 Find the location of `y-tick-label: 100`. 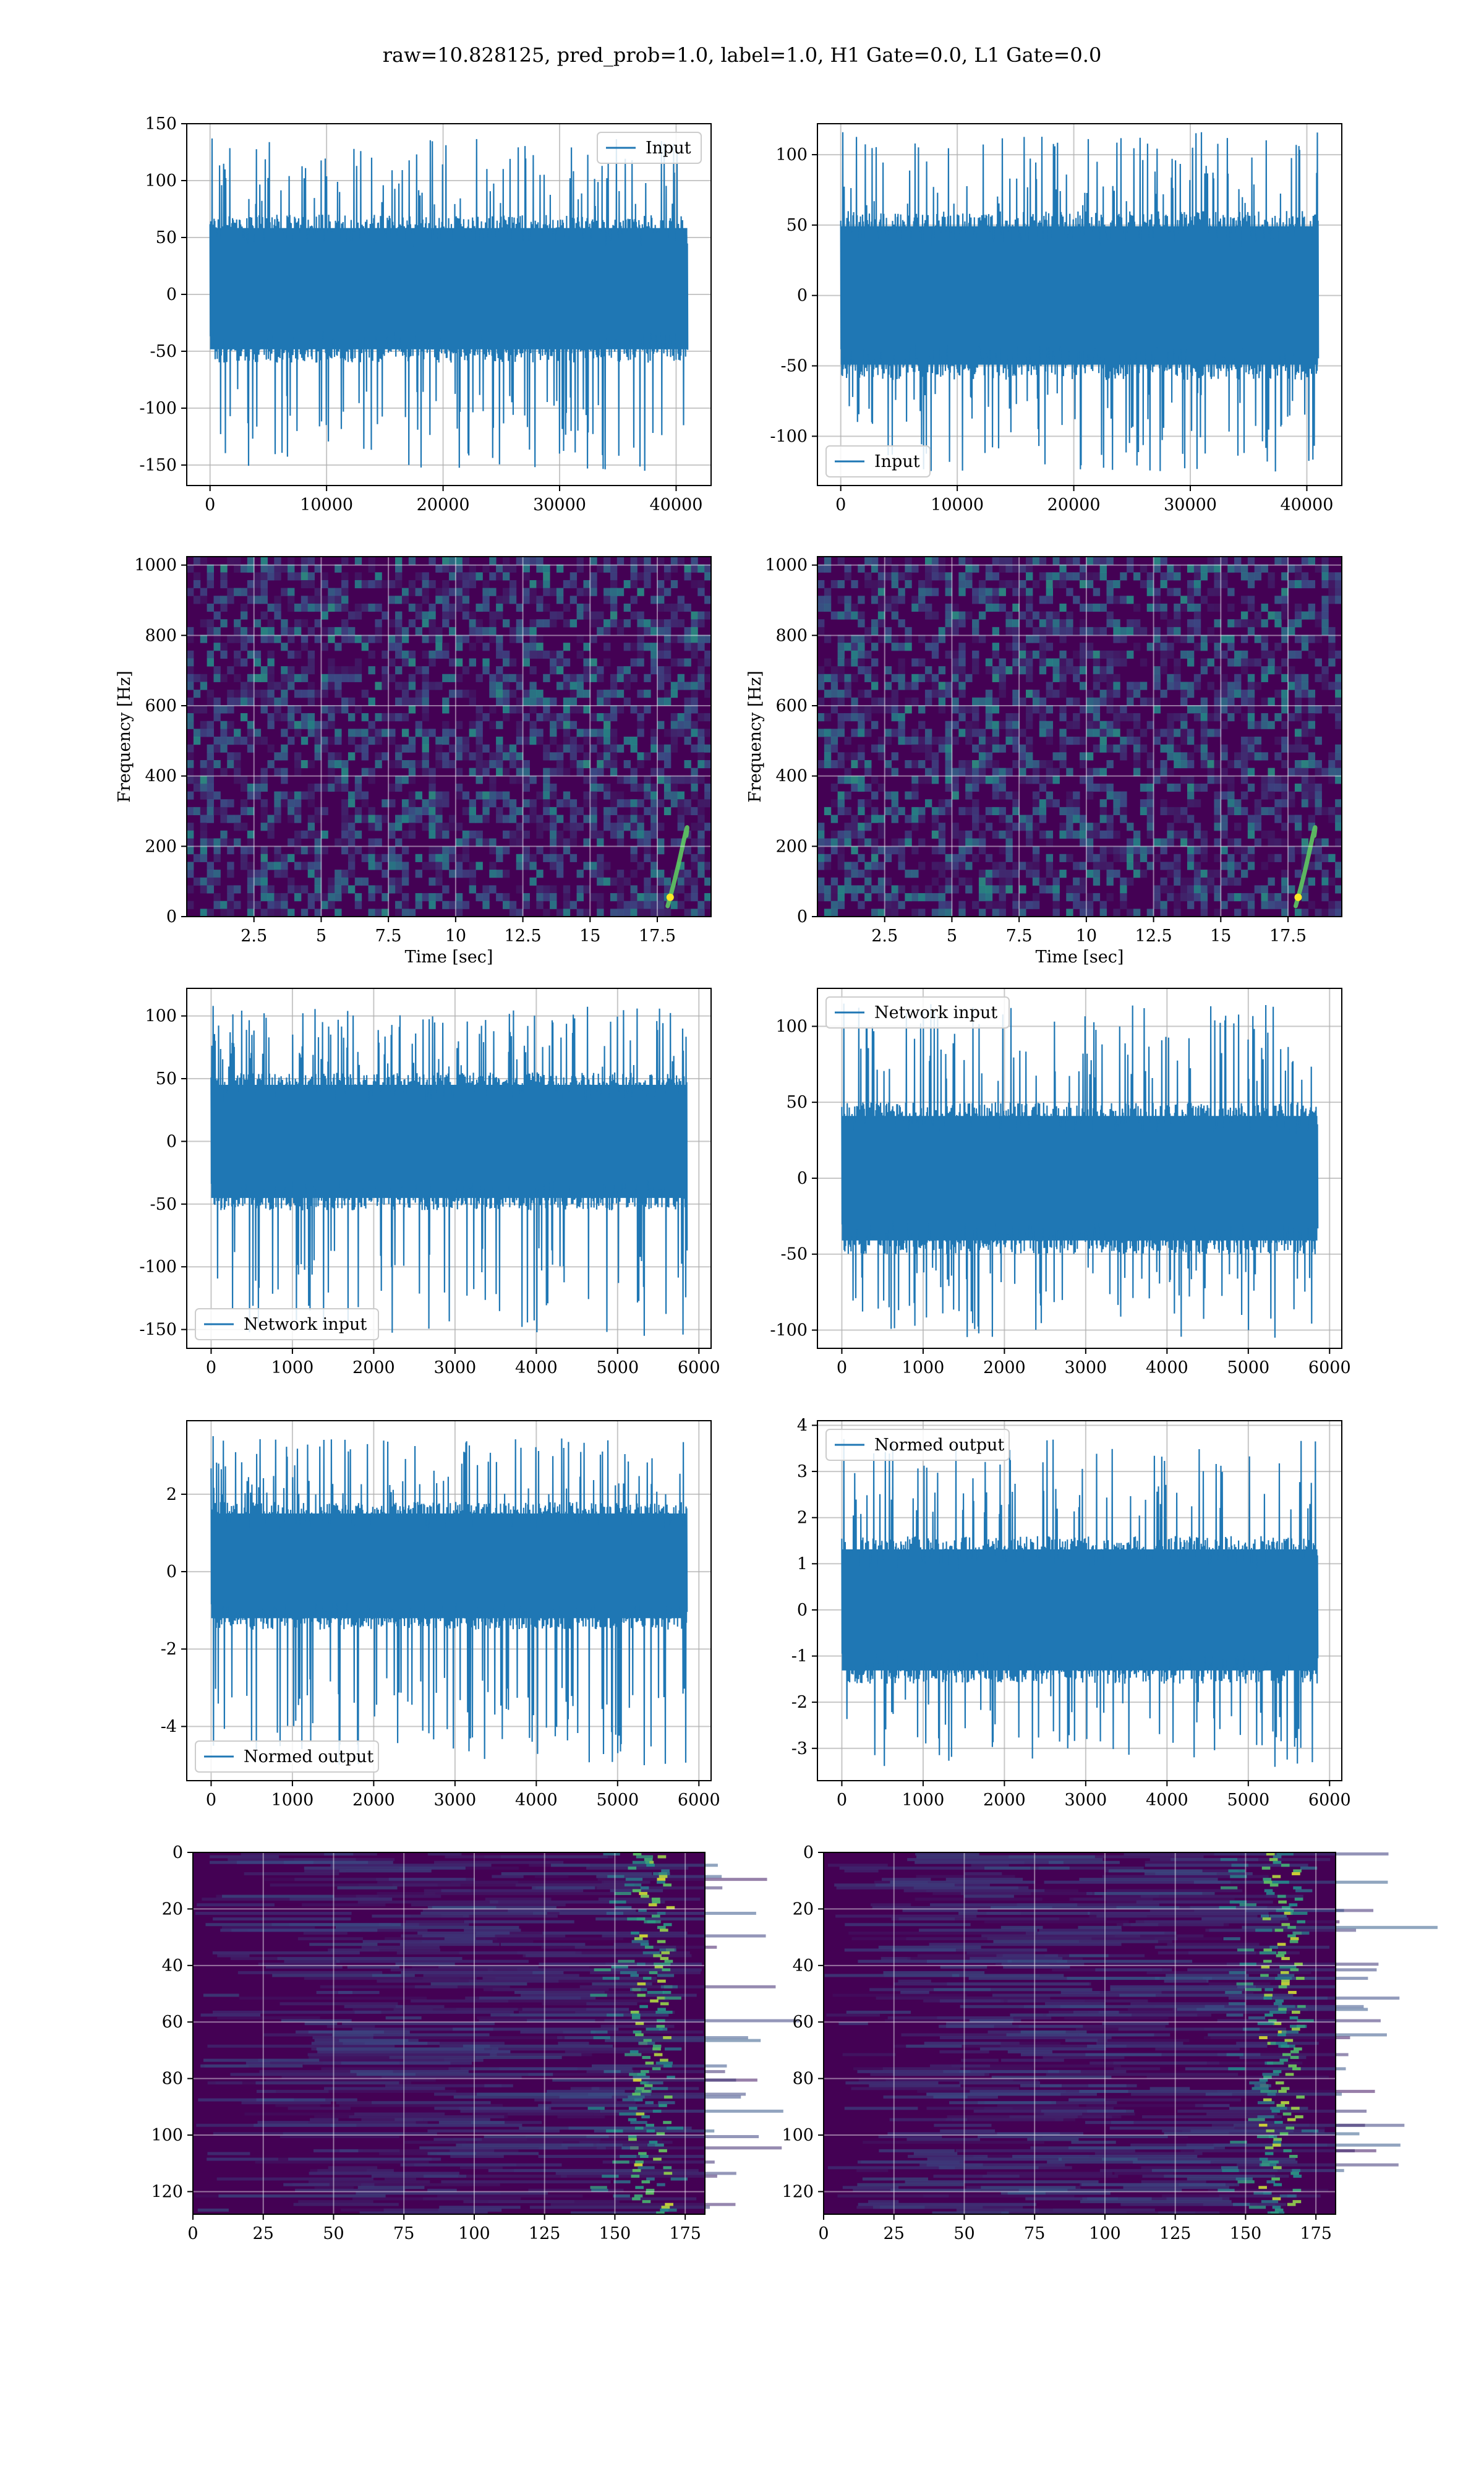

y-tick-label: 100 is located at coordinates (161, 1017).